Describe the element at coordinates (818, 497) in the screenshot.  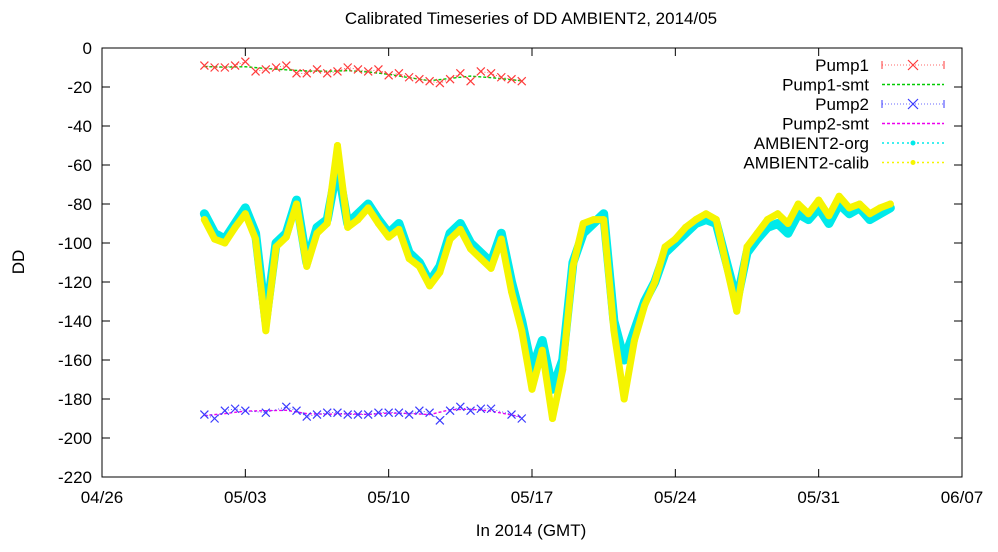
I see `x-tick-label: 05/31` at that location.